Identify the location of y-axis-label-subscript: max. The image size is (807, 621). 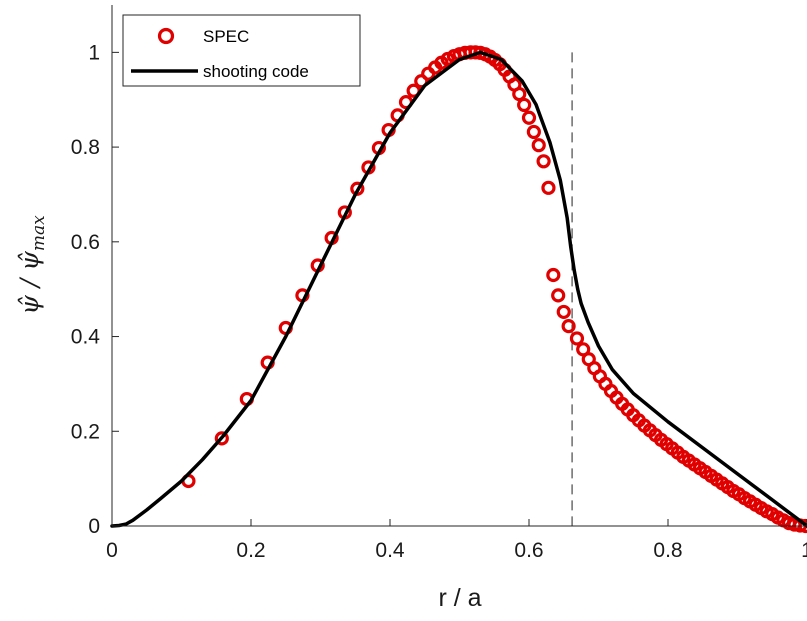
(39, 233).